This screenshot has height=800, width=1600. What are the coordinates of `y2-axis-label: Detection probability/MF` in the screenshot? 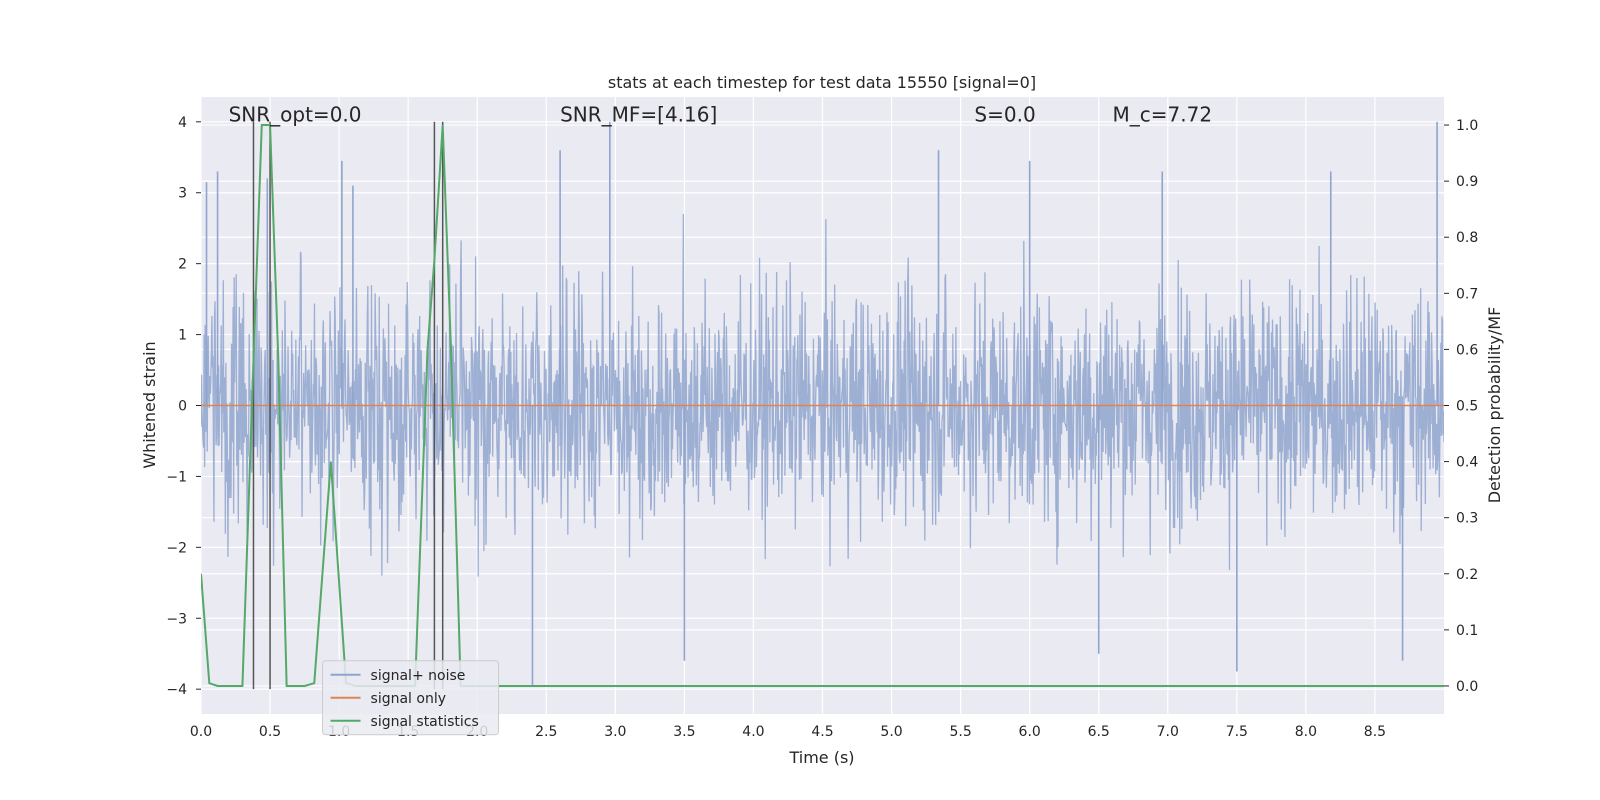 It's located at (1494, 405).